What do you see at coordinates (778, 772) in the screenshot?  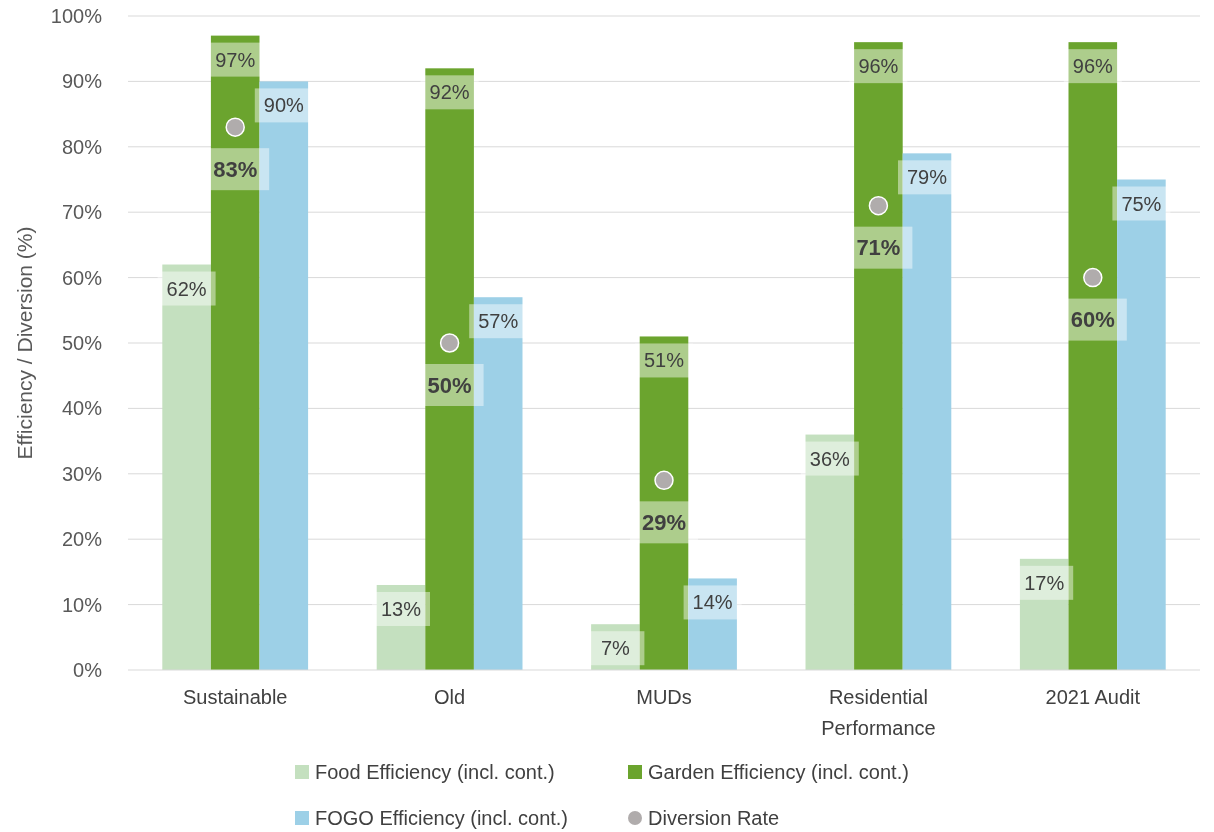 I see `legend-label: Garden Efficiency (incl. cont.)` at bounding box center [778, 772].